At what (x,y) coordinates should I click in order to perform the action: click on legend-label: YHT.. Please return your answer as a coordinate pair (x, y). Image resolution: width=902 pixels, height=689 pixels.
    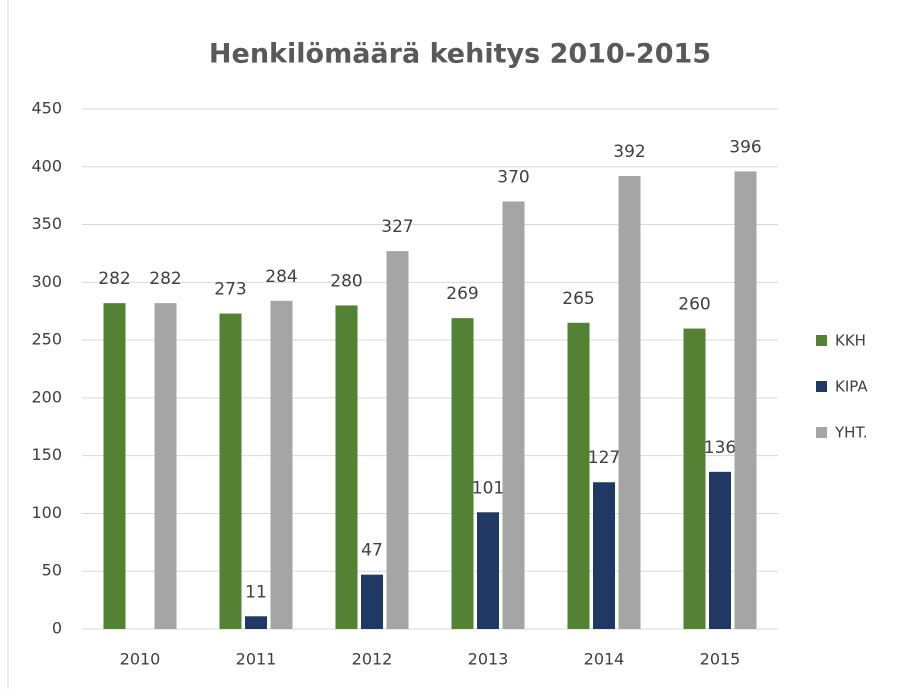
    Looking at the image, I should click on (851, 433).